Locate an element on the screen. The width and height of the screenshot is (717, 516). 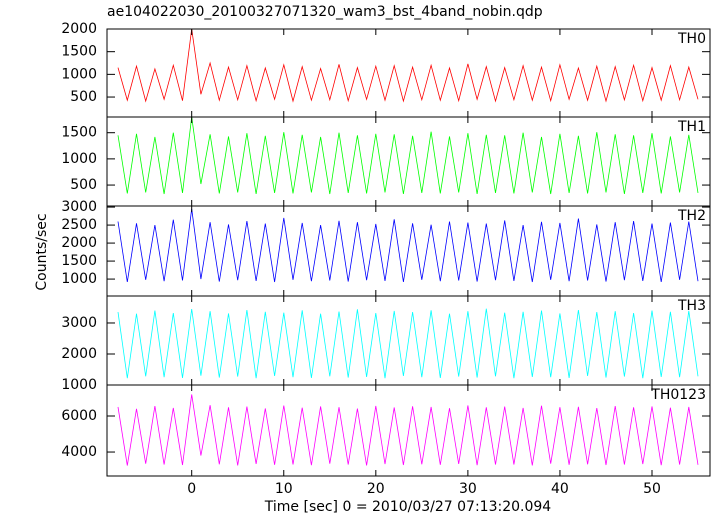
x-tick-label: 50 is located at coordinates (652, 489).